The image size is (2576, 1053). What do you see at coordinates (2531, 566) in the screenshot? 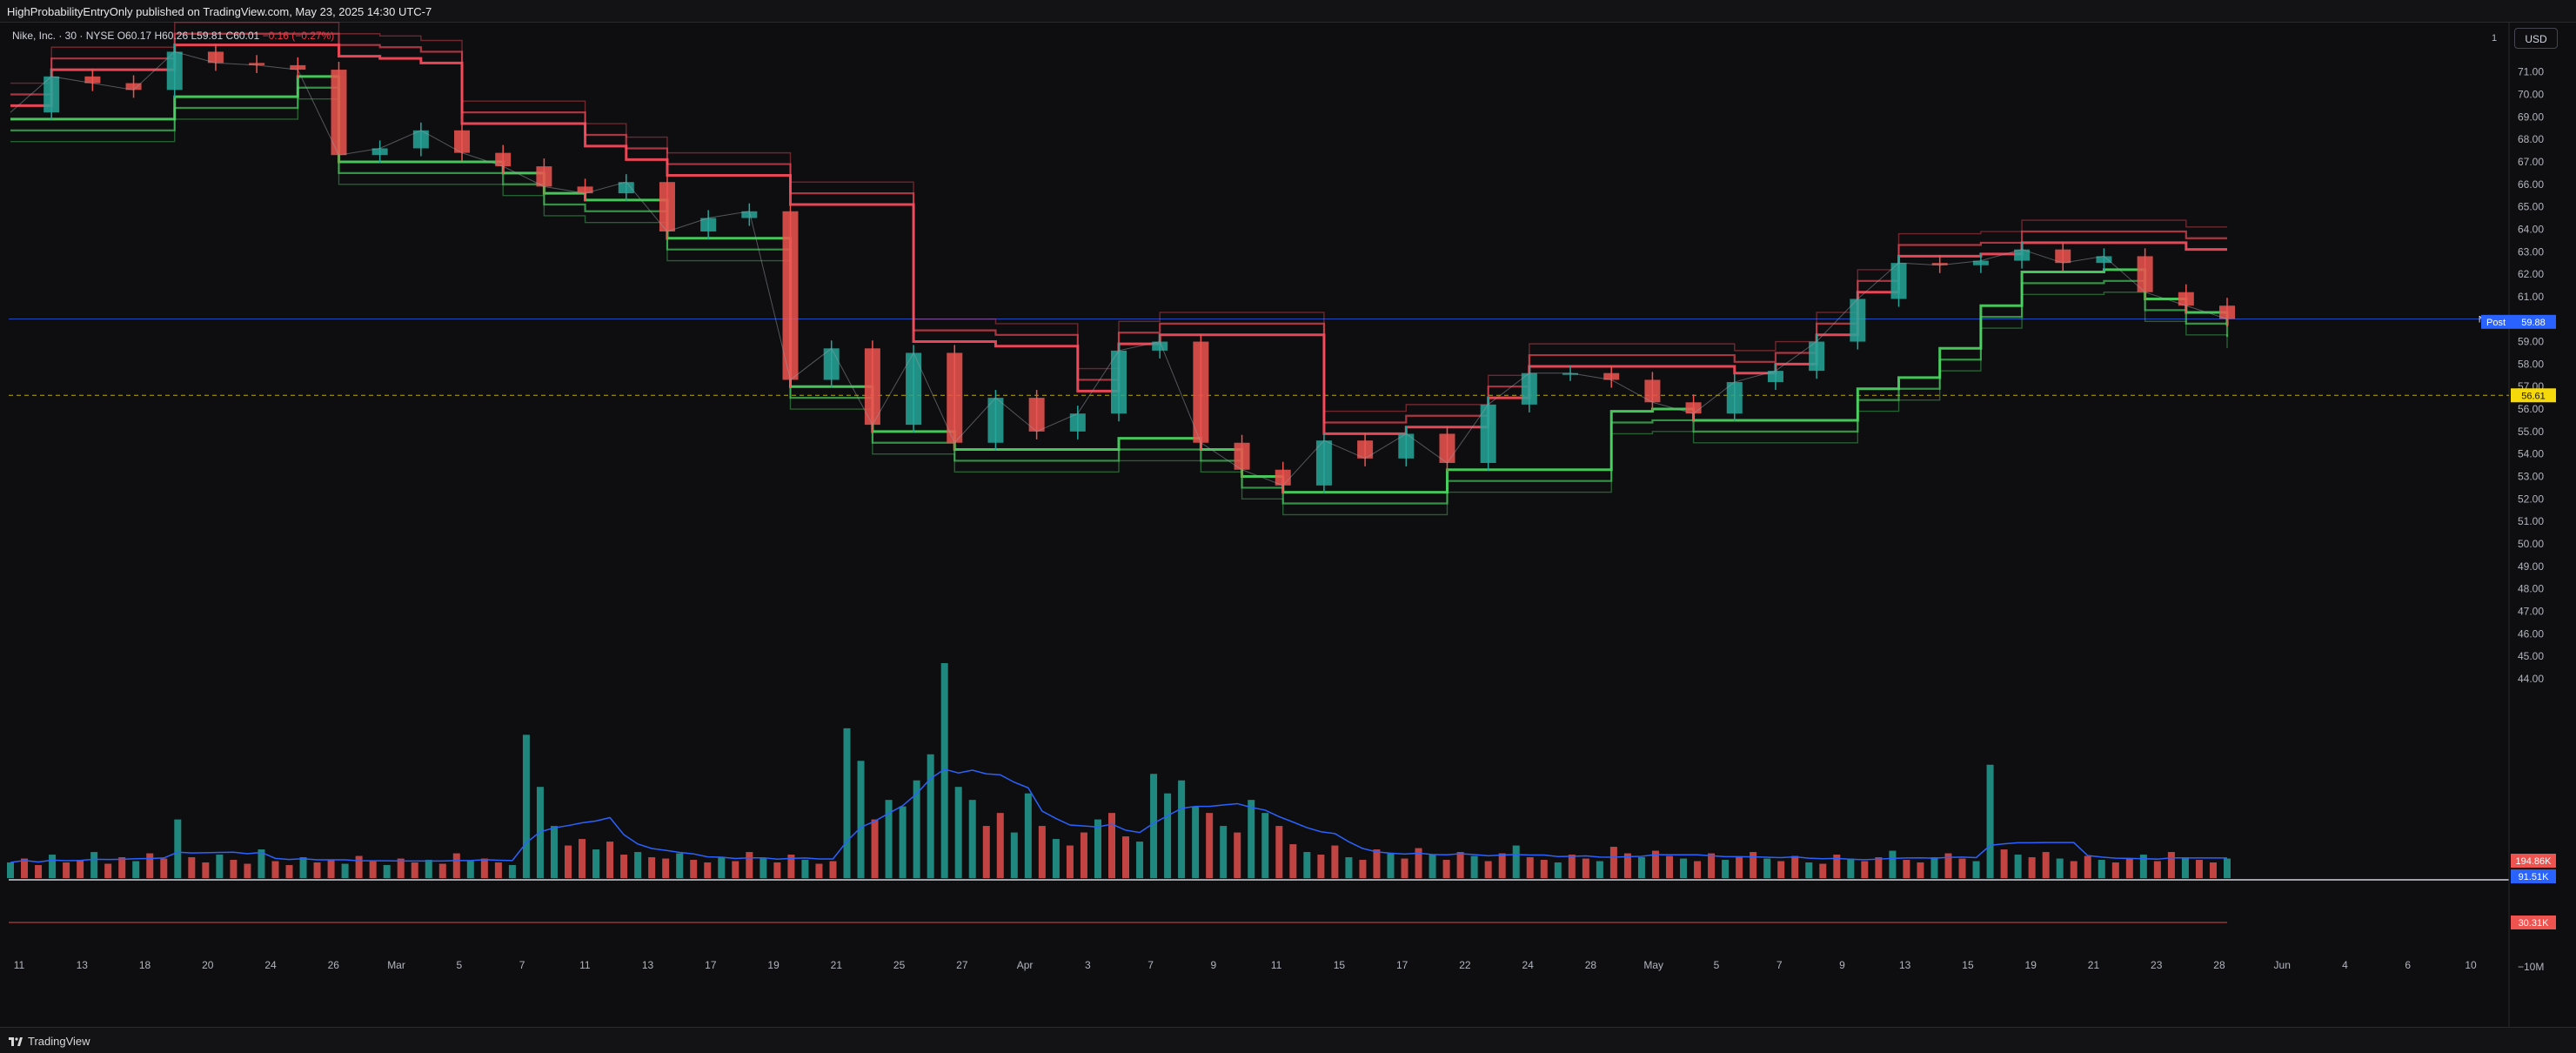
I see `y-tick-label: 49.00` at bounding box center [2531, 566].